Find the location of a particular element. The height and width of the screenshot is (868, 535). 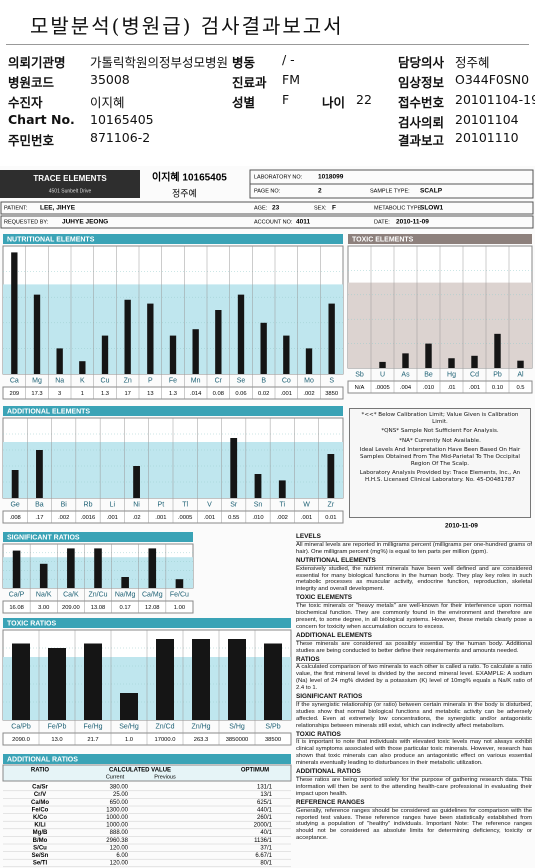

field-label: 임상정보 is located at coordinates (421, 82).